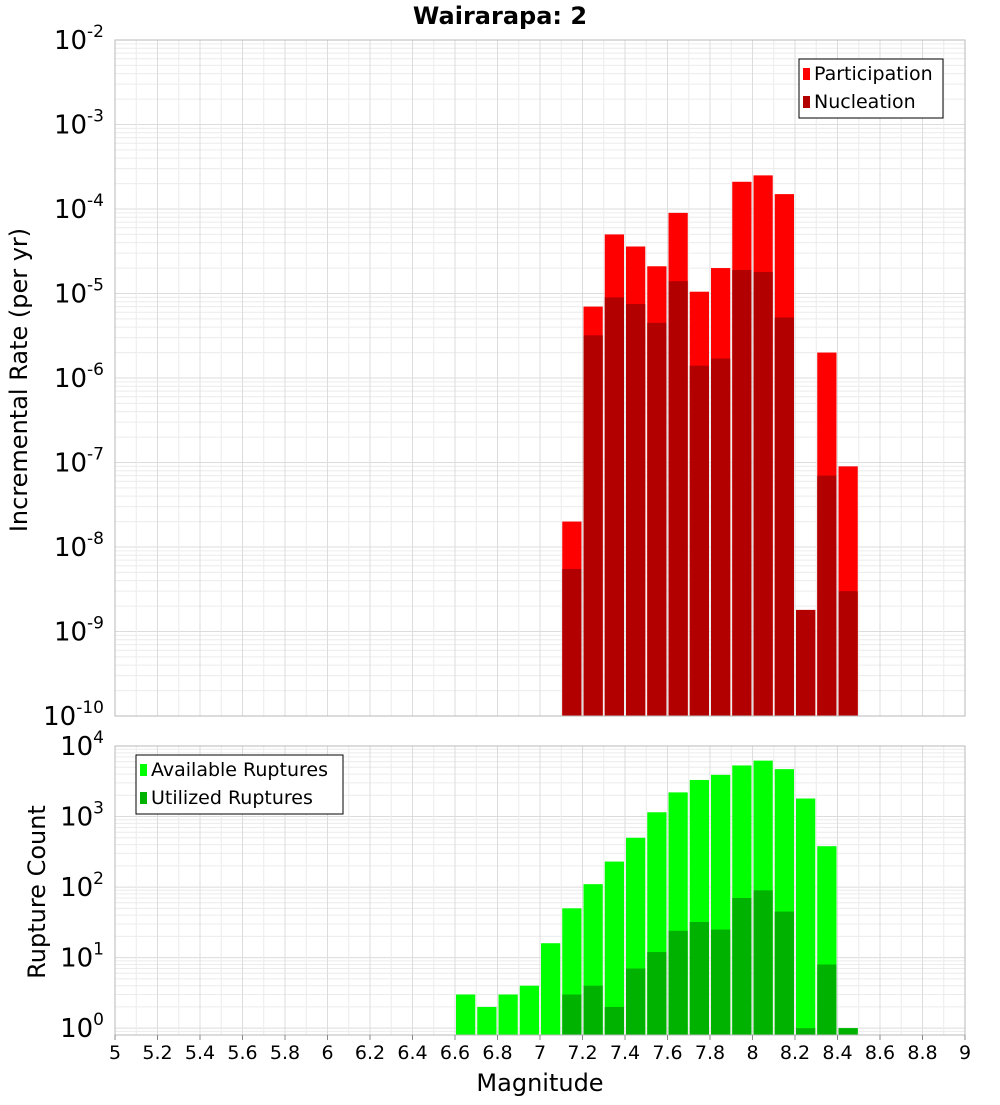 The height and width of the screenshot is (1105, 1000). Describe the element at coordinates (837, 1053) in the screenshot. I see `x-tick-label: 8.4` at that location.